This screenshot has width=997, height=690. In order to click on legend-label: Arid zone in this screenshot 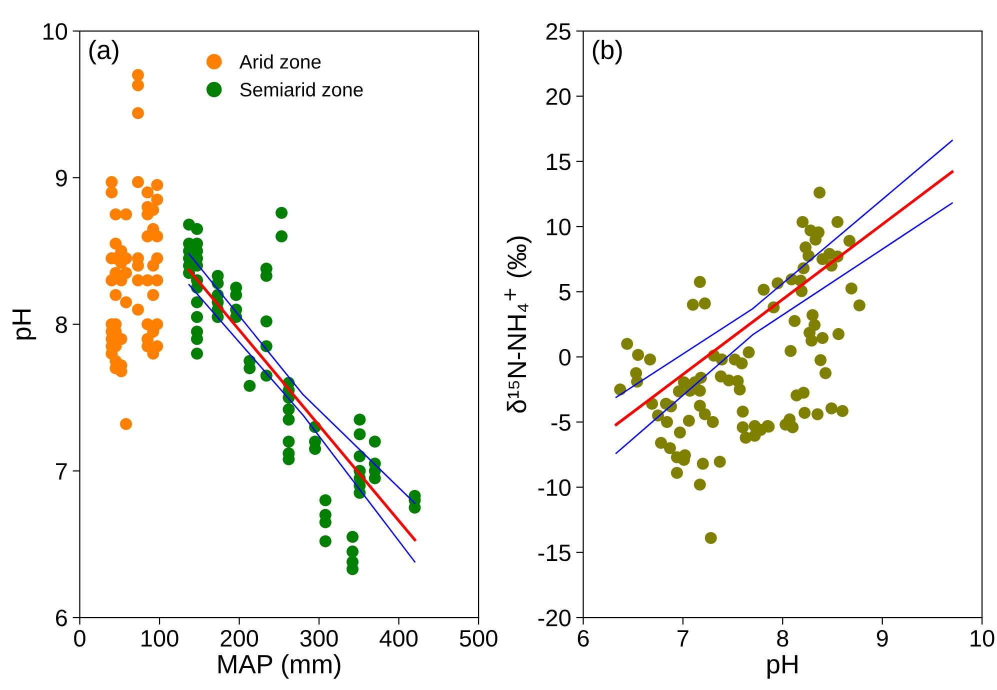, I will do `click(280, 61)`.